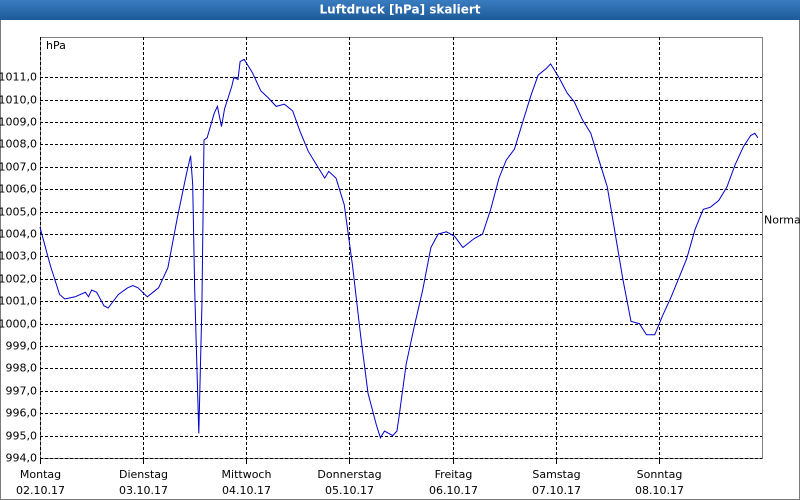  I want to click on x-tick-label: Donnerstag, so click(349, 474).